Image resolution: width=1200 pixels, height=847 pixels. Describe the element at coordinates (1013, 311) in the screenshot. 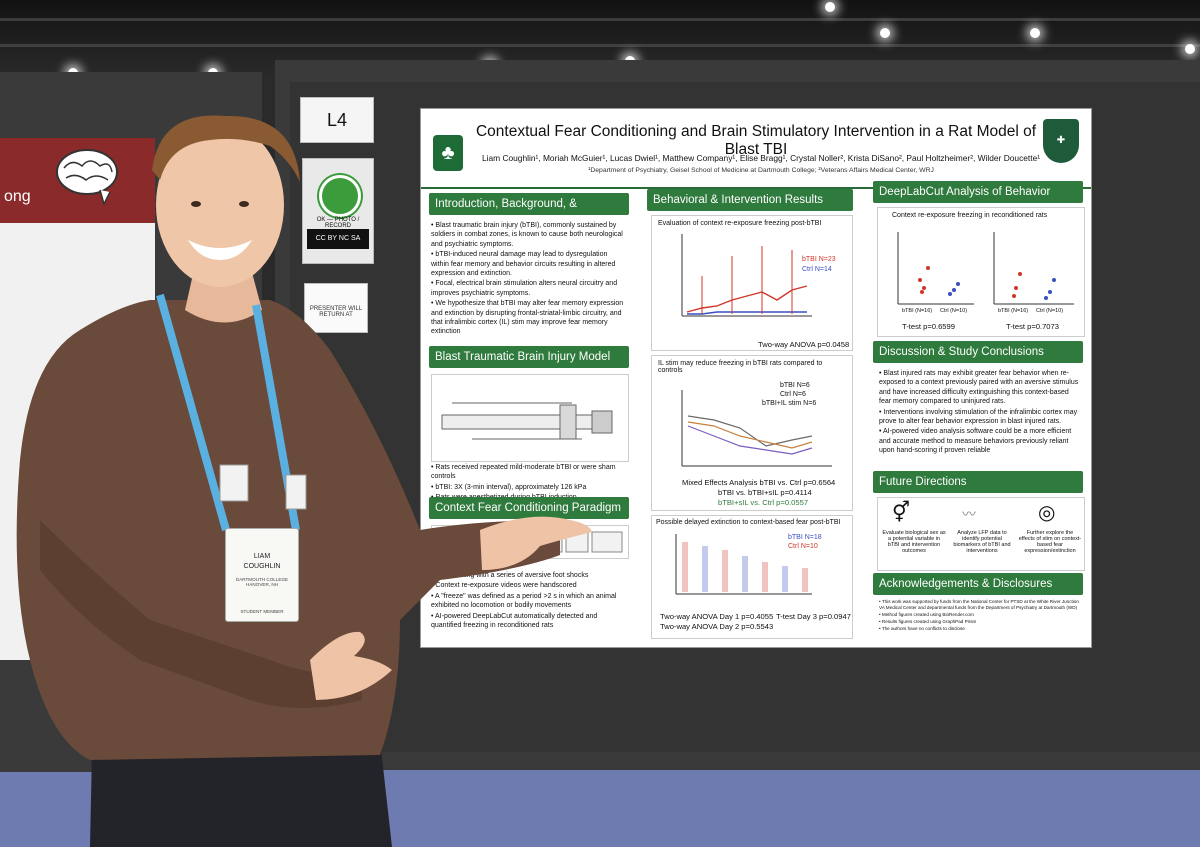

I see `dlc-x-right-btbi: bTBI (N=16)` at that location.